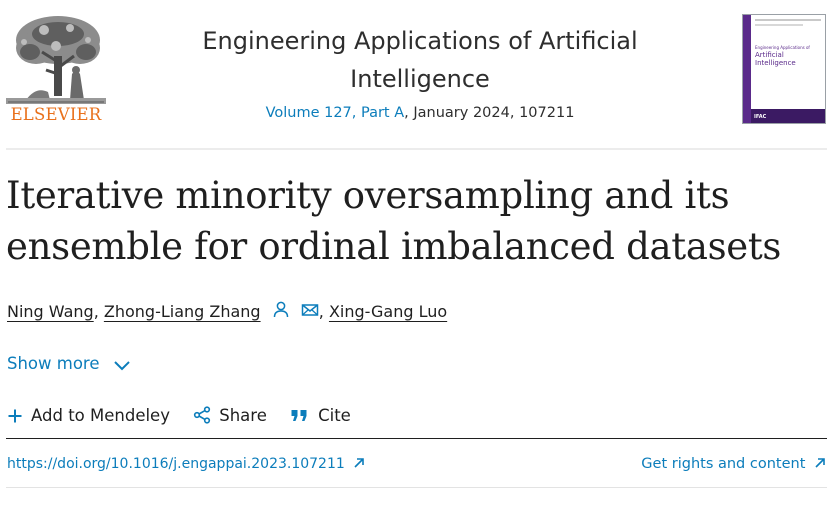  I want to click on cover-subtitle: Engineering Applications of, so click(782, 47).